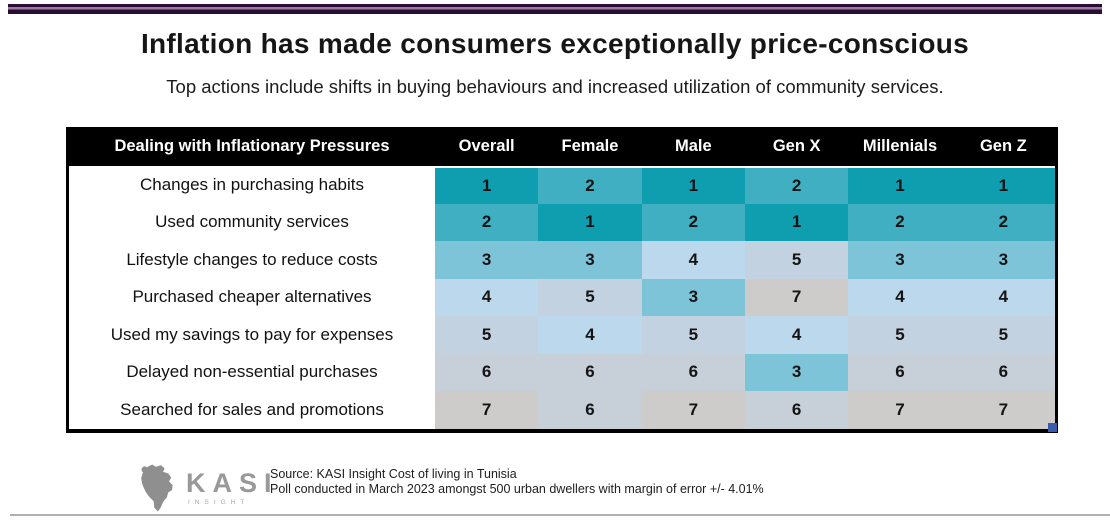 This screenshot has width=1110, height=527. I want to click on row-label: Used community services, so click(252, 222).